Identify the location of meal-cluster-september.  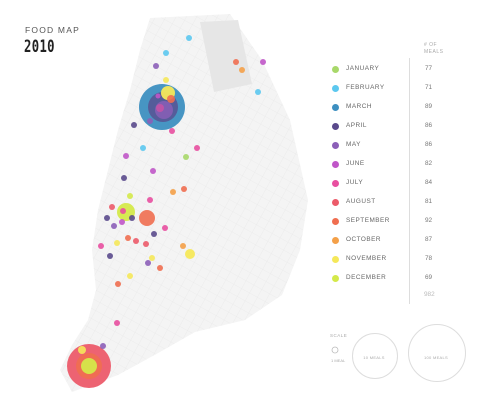
(171, 99).